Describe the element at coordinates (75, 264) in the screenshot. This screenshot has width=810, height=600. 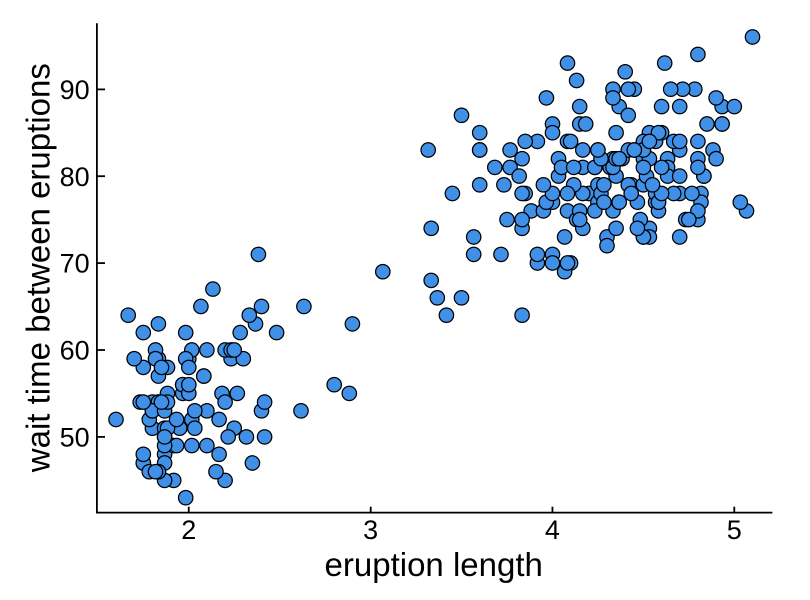
I see `svg-text: 70` at that location.